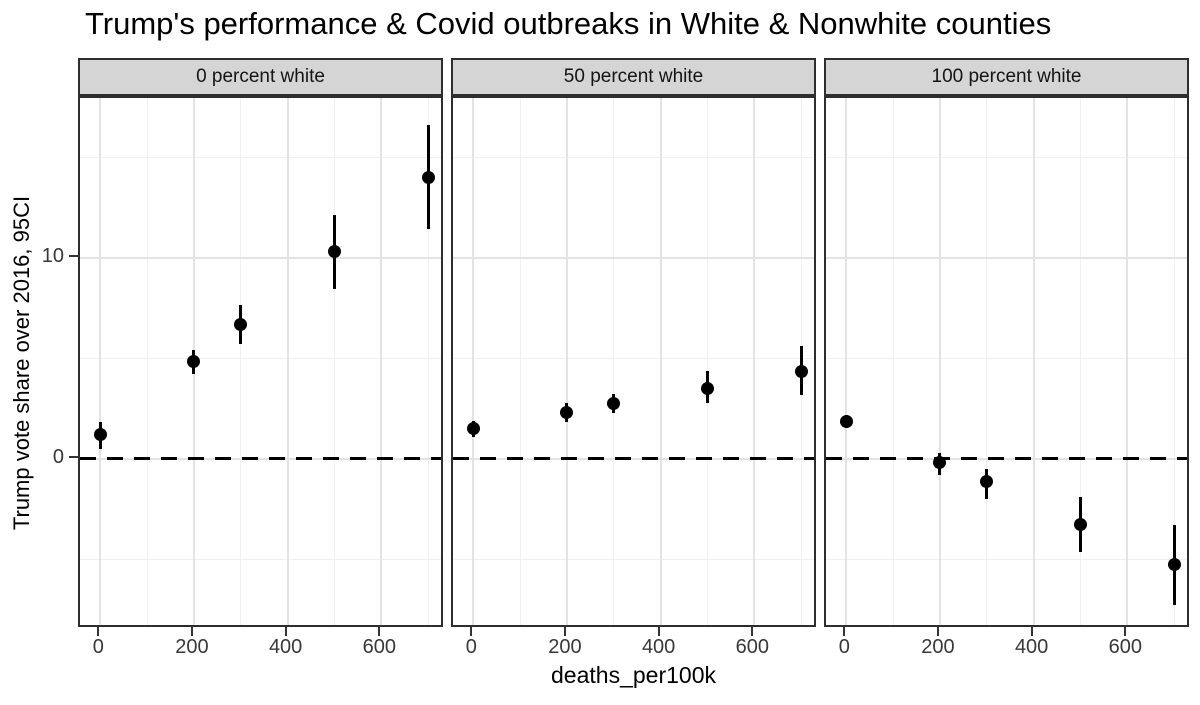 This screenshot has width=1200, height=705. I want to click on facet-strip-50-percent-white: 50 percent white, so click(633, 77).